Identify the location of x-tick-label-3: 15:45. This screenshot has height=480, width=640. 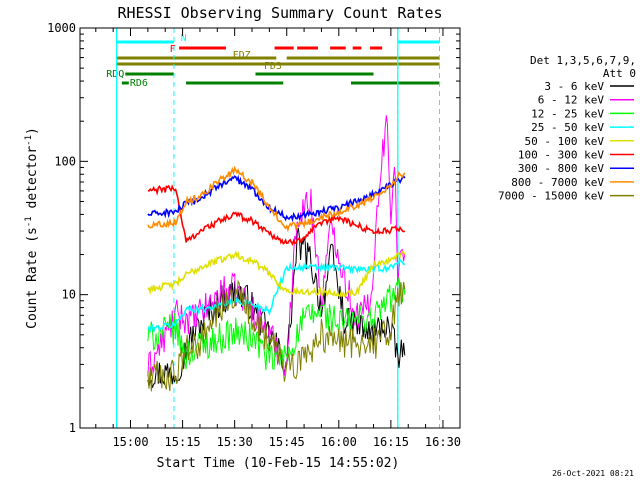
(287, 442).